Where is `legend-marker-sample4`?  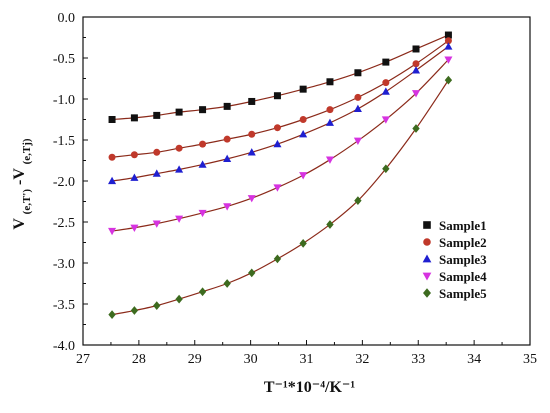 legend-marker-sample4 is located at coordinates (427, 276).